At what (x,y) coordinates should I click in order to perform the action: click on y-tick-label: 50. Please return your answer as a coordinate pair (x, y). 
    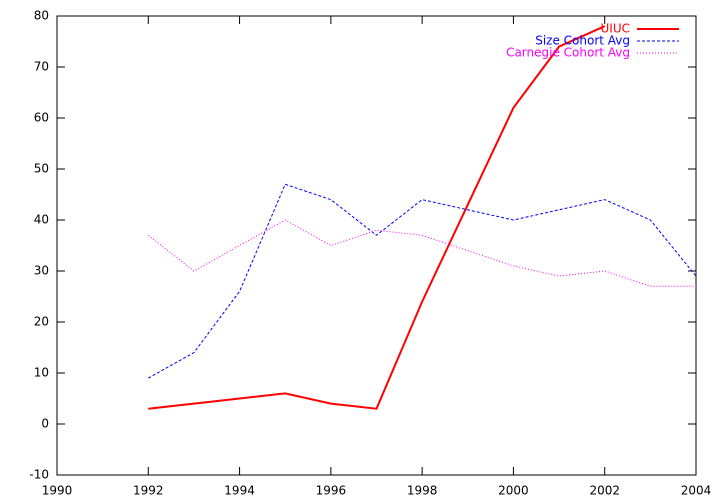
    Looking at the image, I should click on (41, 169).